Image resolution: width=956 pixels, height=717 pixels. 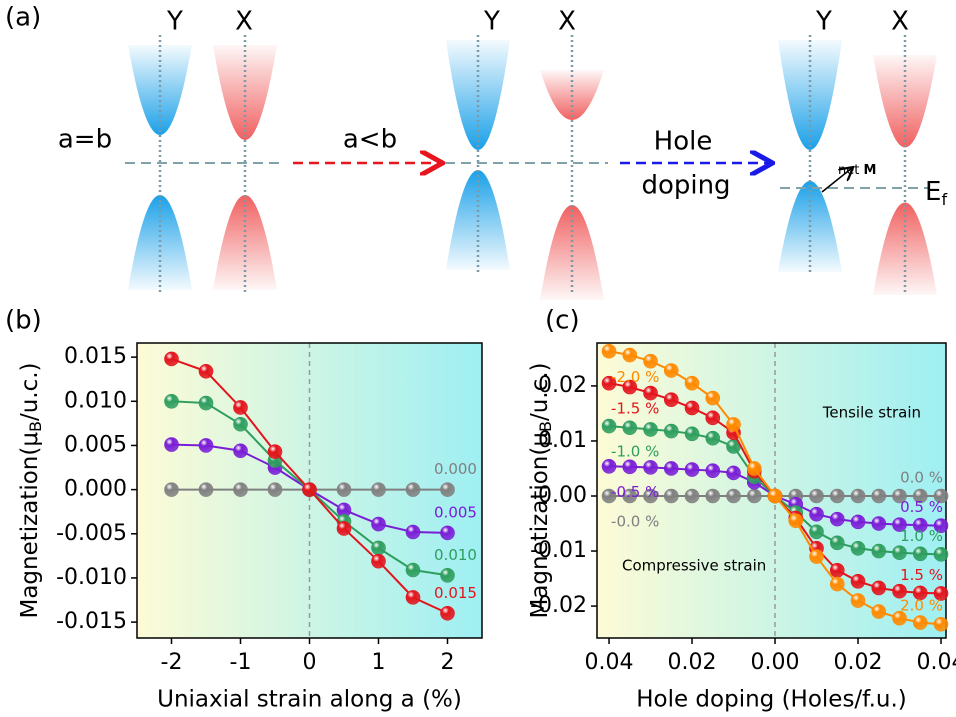 What do you see at coordinates (527, 175) in the screenshot?
I see `fermi-lines` at bounding box center [527, 175].